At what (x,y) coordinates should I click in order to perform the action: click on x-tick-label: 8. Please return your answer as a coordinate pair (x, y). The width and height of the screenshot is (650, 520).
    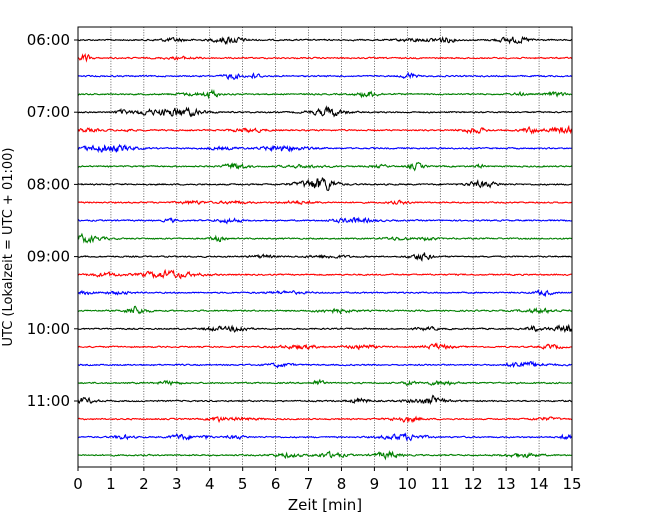
    Looking at the image, I should click on (342, 484).